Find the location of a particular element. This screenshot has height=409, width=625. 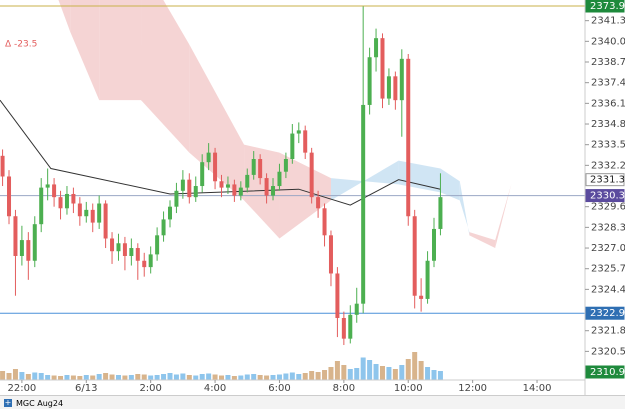

x-tick-label: 22:00 is located at coordinates (21, 388).